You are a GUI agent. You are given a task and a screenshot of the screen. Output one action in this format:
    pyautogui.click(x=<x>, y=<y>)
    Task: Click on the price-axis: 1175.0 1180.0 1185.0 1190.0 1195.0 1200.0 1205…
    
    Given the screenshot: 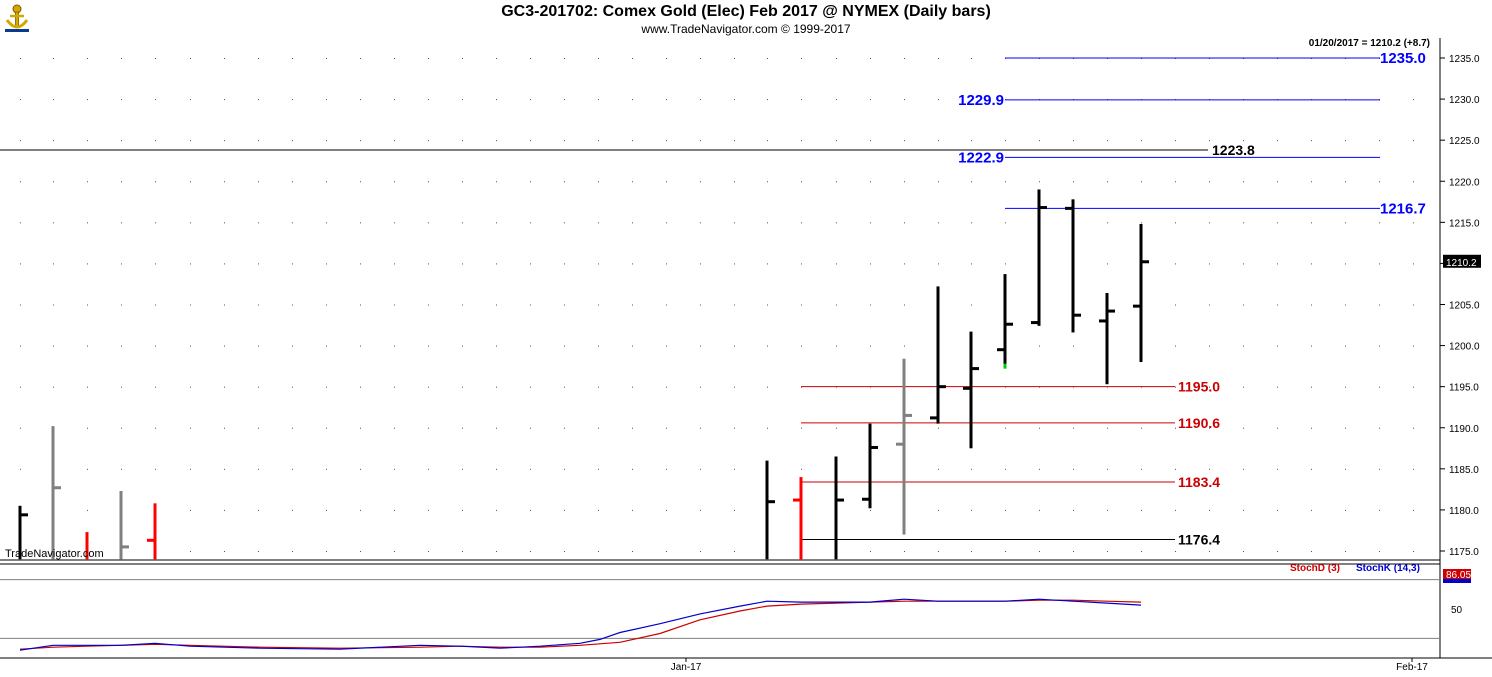 What is the action you would take?
    pyautogui.click(x=1460, y=306)
    